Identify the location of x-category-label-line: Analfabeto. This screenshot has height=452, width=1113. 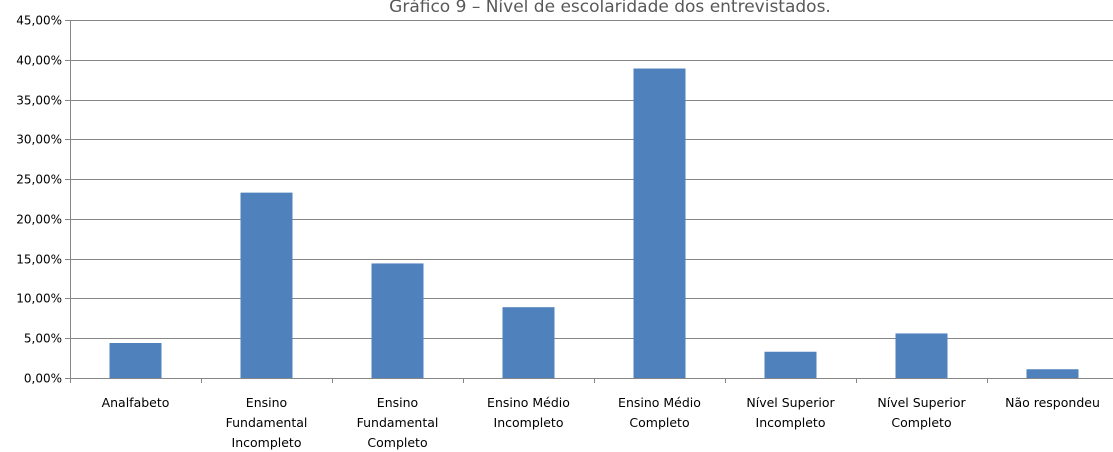
(136, 402).